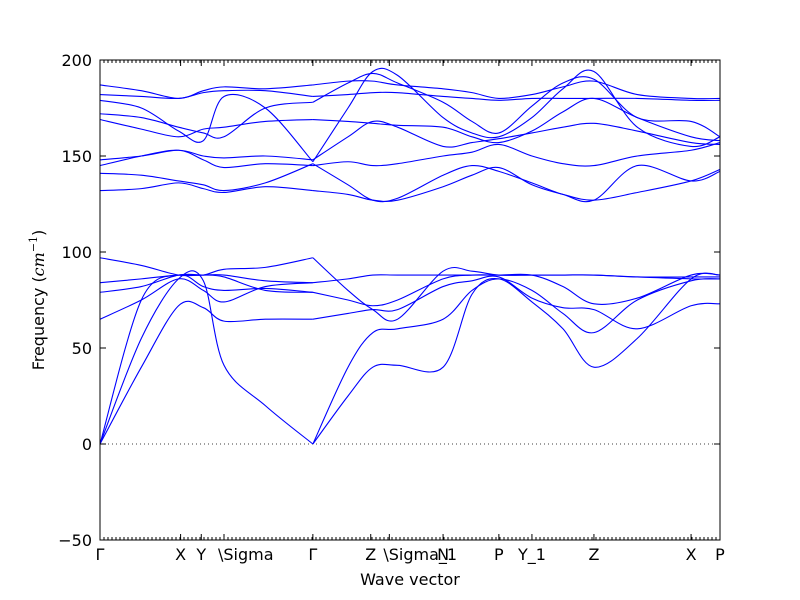 Image resolution: width=800 pixels, height=600 pixels. I want to click on y-tick-label: 0, so click(87, 444).